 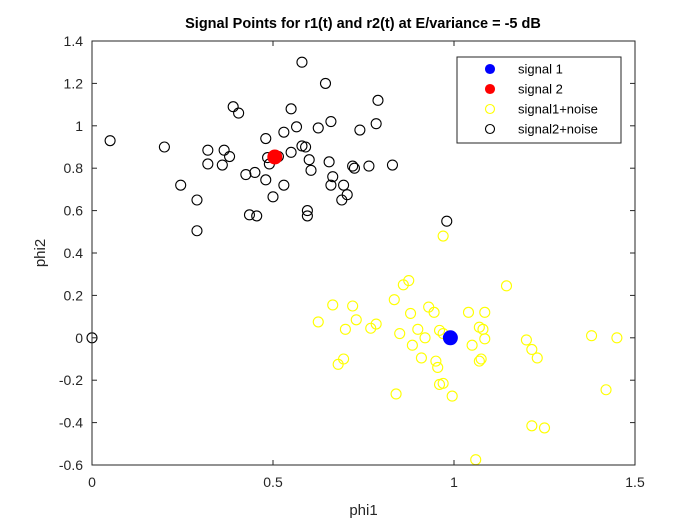 I want to click on signal-1-point, so click(x=450, y=338).